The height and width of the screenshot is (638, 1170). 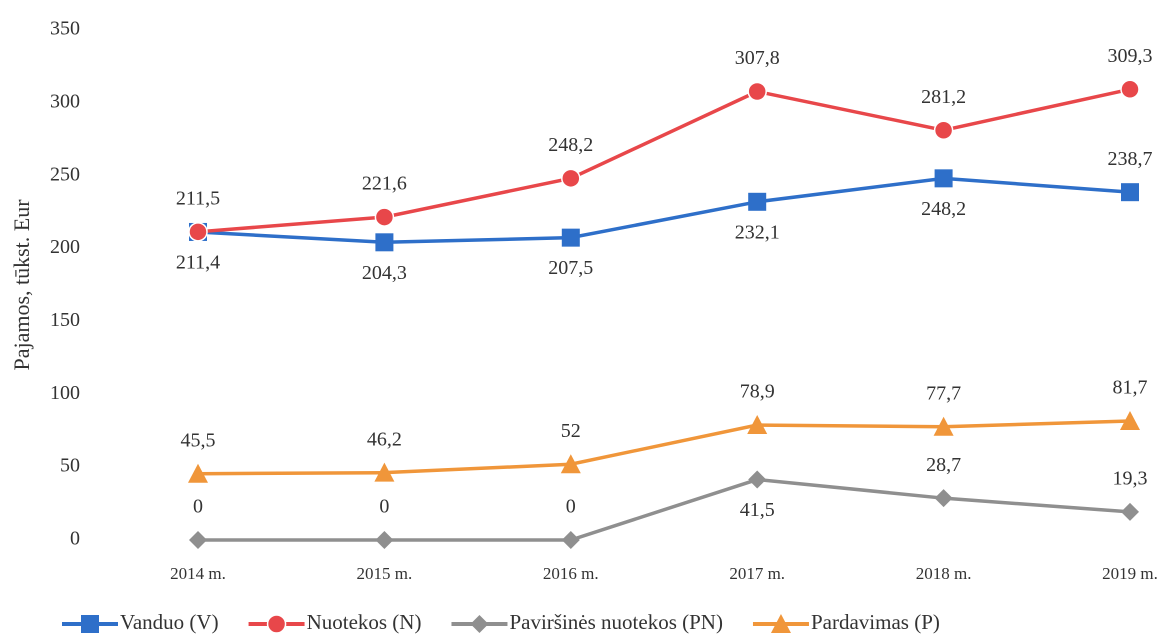 What do you see at coordinates (70, 466) in the screenshot?
I see `y-tick-label: 50` at bounding box center [70, 466].